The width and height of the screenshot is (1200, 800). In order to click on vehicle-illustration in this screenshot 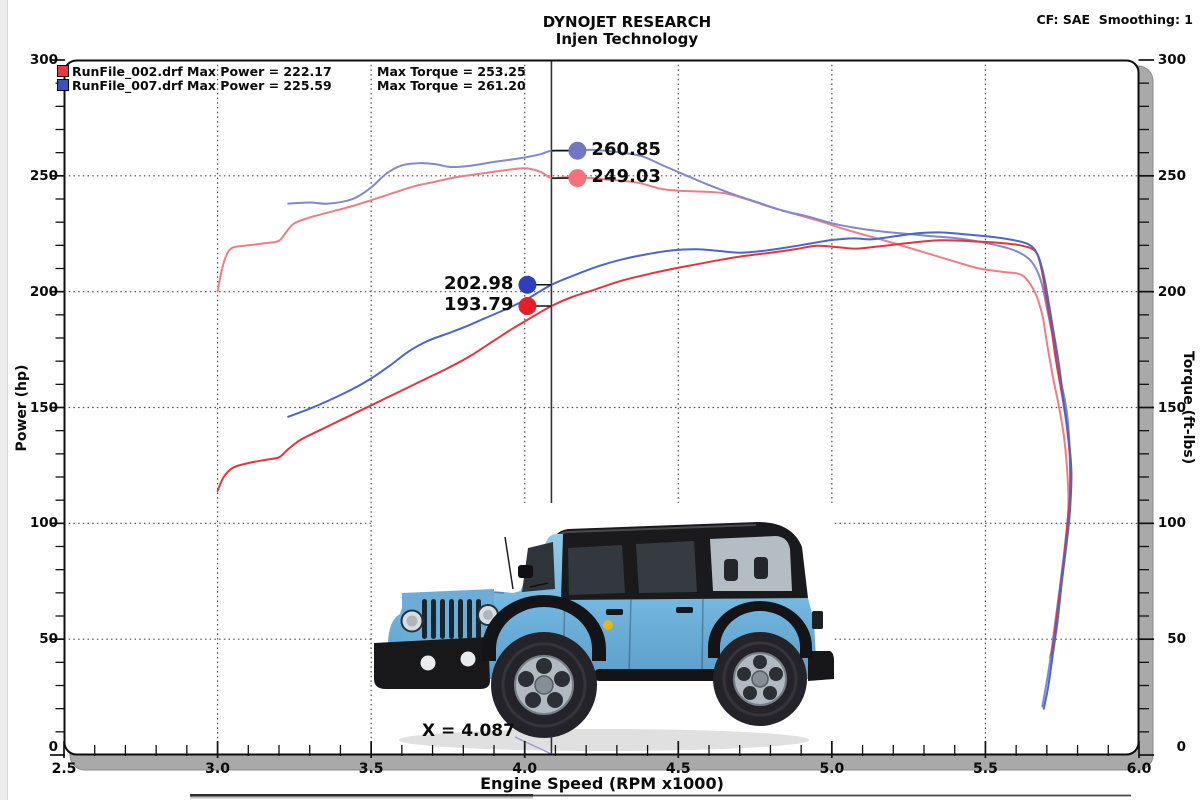, I will do `click(603, 628)`.